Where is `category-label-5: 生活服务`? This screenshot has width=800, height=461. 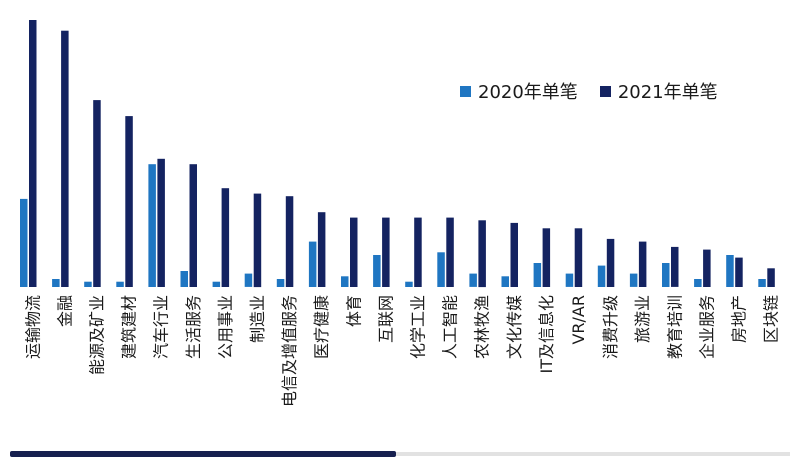
category-label-5: 生活服务 is located at coordinates (193, 327).